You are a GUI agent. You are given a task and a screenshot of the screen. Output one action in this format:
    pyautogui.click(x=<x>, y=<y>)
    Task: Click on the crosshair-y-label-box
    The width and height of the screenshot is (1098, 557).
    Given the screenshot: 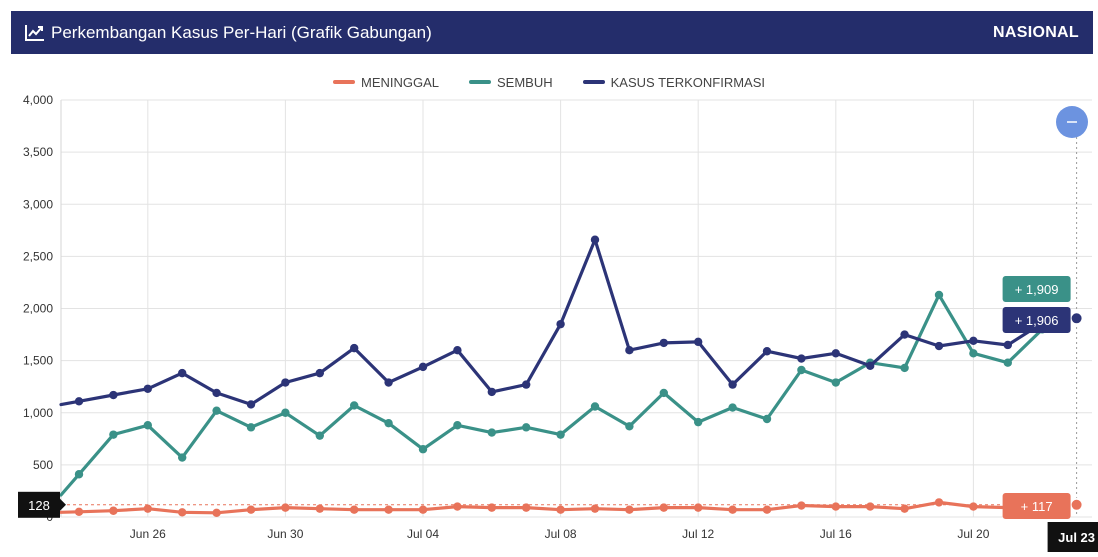 What is the action you would take?
    pyautogui.click(x=39, y=504)
    